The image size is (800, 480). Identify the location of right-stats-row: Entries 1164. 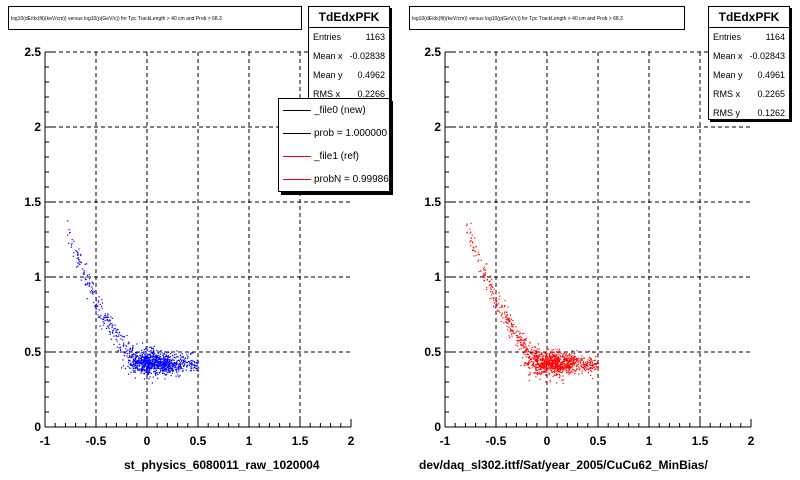
(749, 37).